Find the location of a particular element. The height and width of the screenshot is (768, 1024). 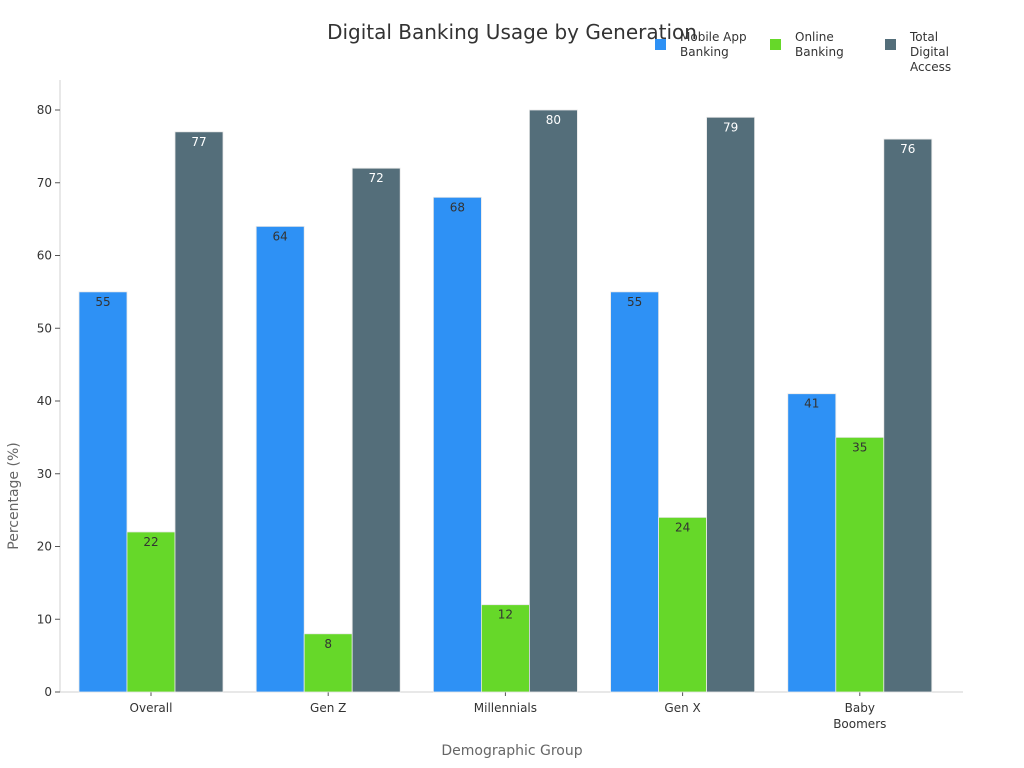

bar-value-label: 64 is located at coordinates (280, 236).